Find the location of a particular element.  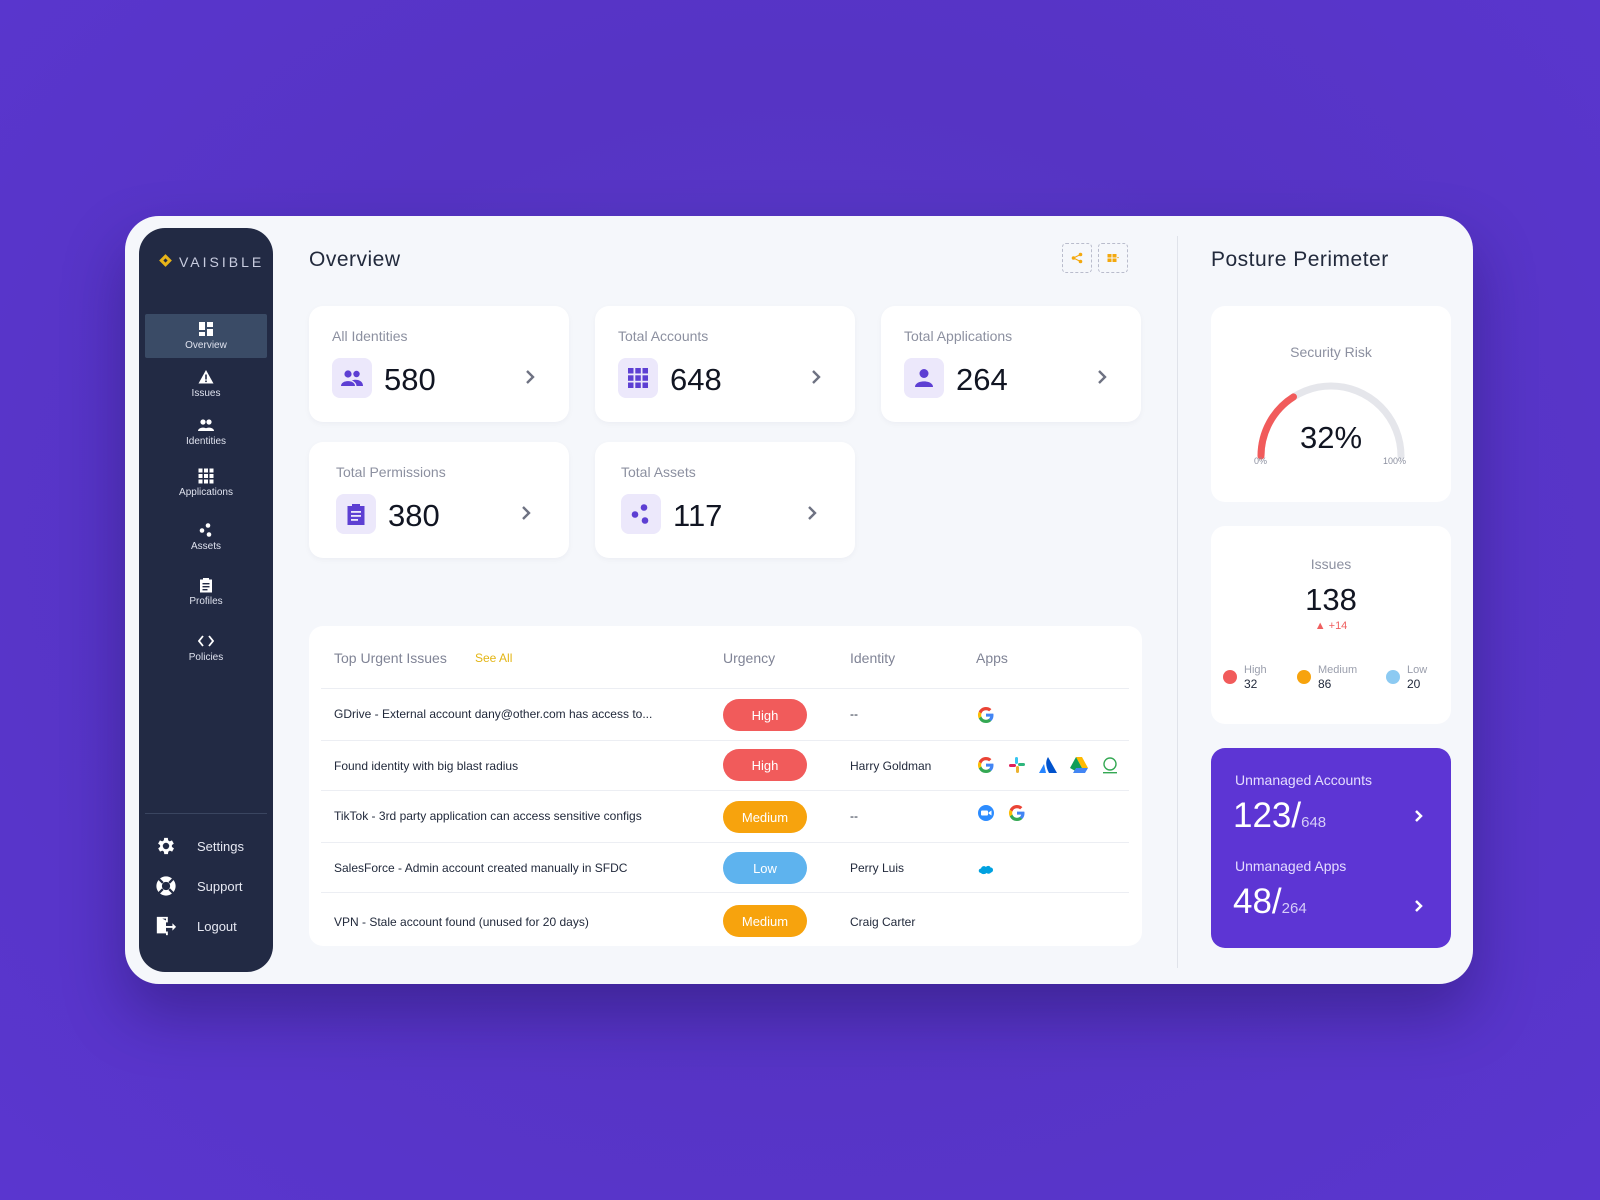

stat-label: Total Applications is located at coordinates (958, 336).